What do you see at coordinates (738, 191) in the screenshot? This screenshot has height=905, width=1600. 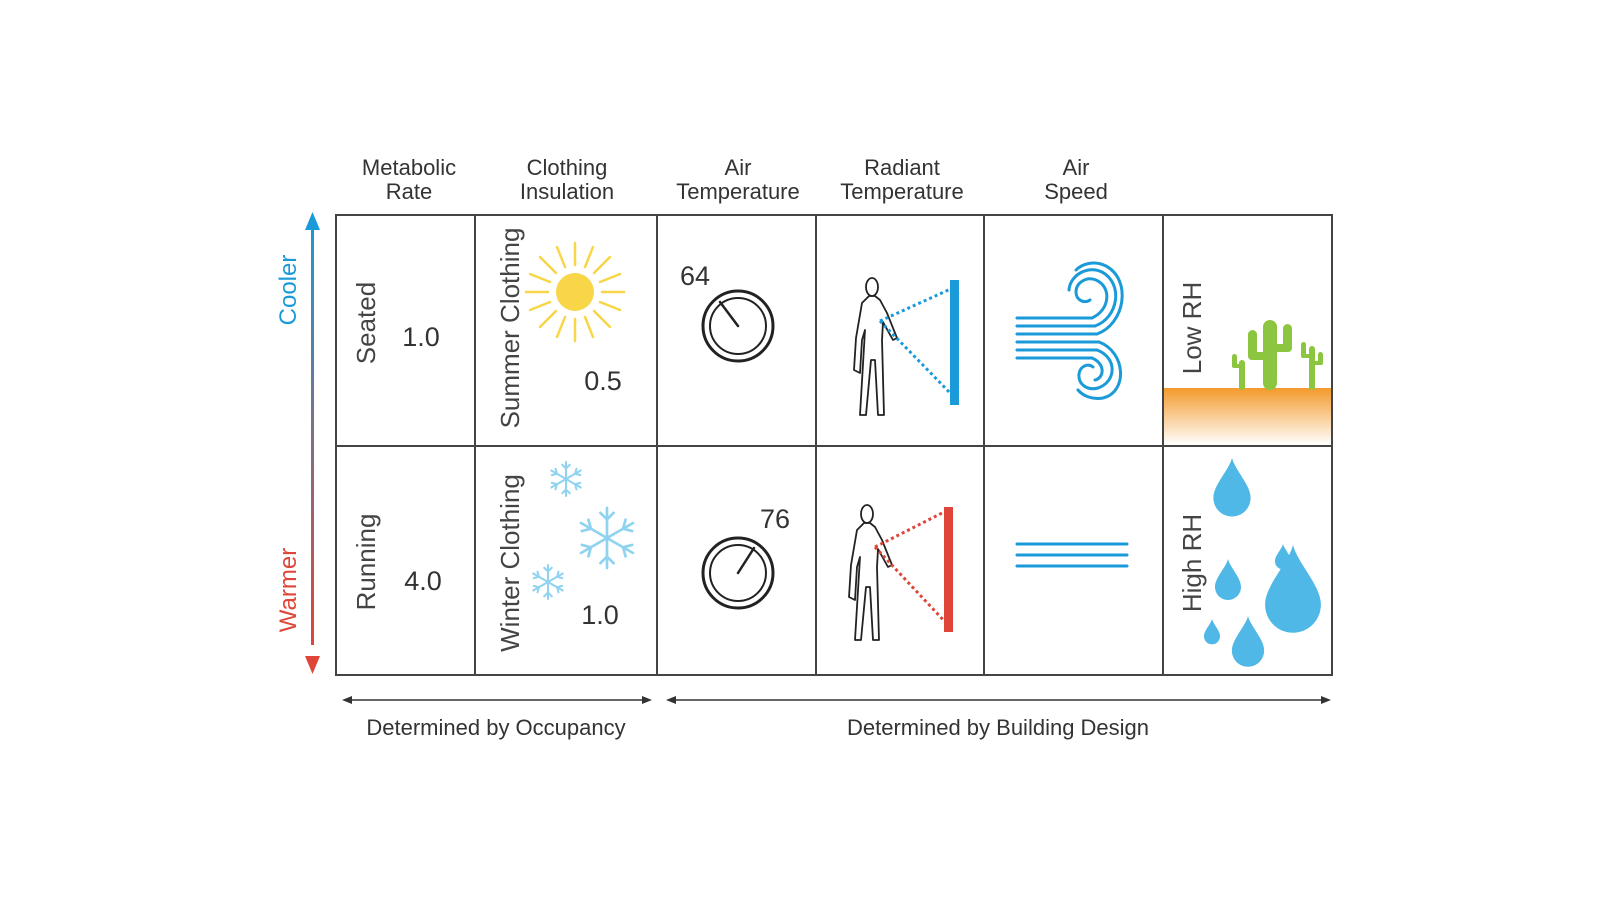 I see `header-air-temperature-line2: Temperature` at bounding box center [738, 191].